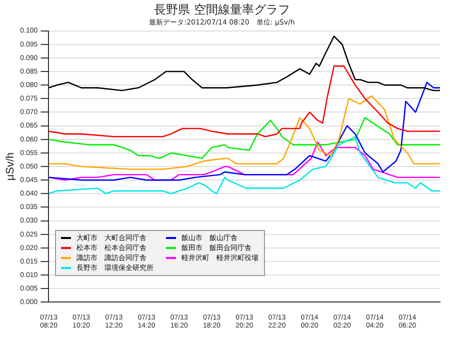 This screenshot has width=450, height=337. Describe the element at coordinates (10, 166) in the screenshot. I see `y-axis-title: μSv/h` at that location.